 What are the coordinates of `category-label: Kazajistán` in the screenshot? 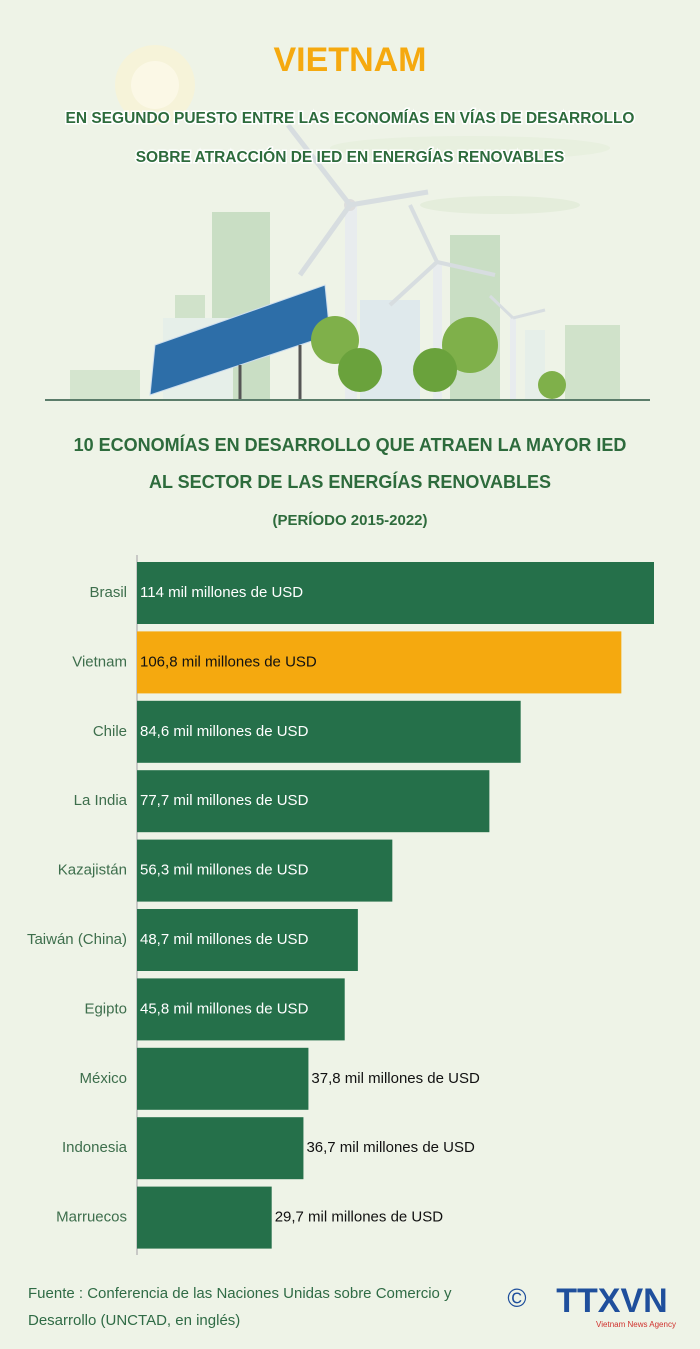 It's located at (92, 870).